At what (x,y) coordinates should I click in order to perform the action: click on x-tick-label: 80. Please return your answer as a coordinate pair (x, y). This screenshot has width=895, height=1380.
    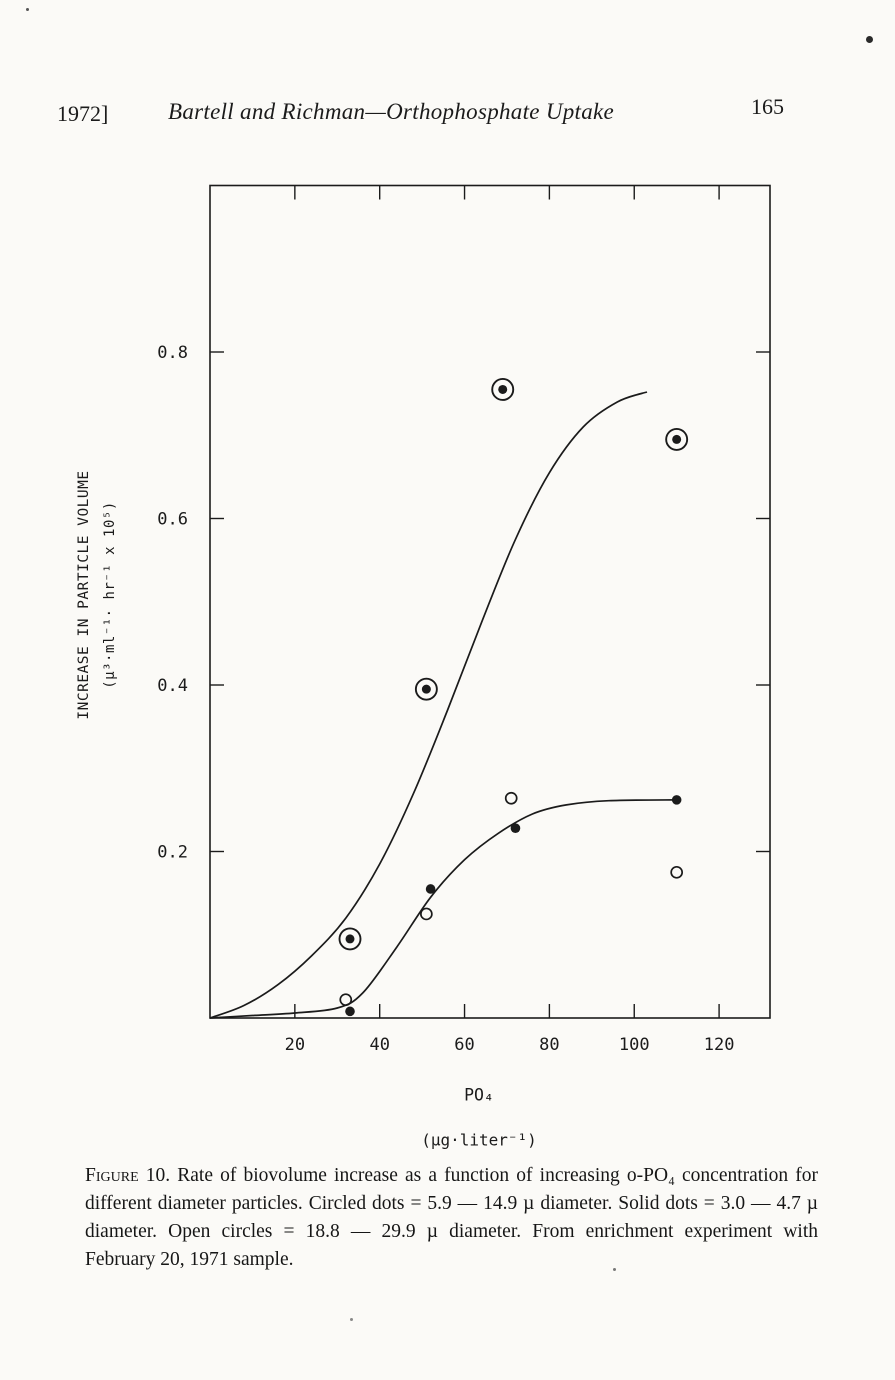
    Looking at the image, I should click on (549, 1045).